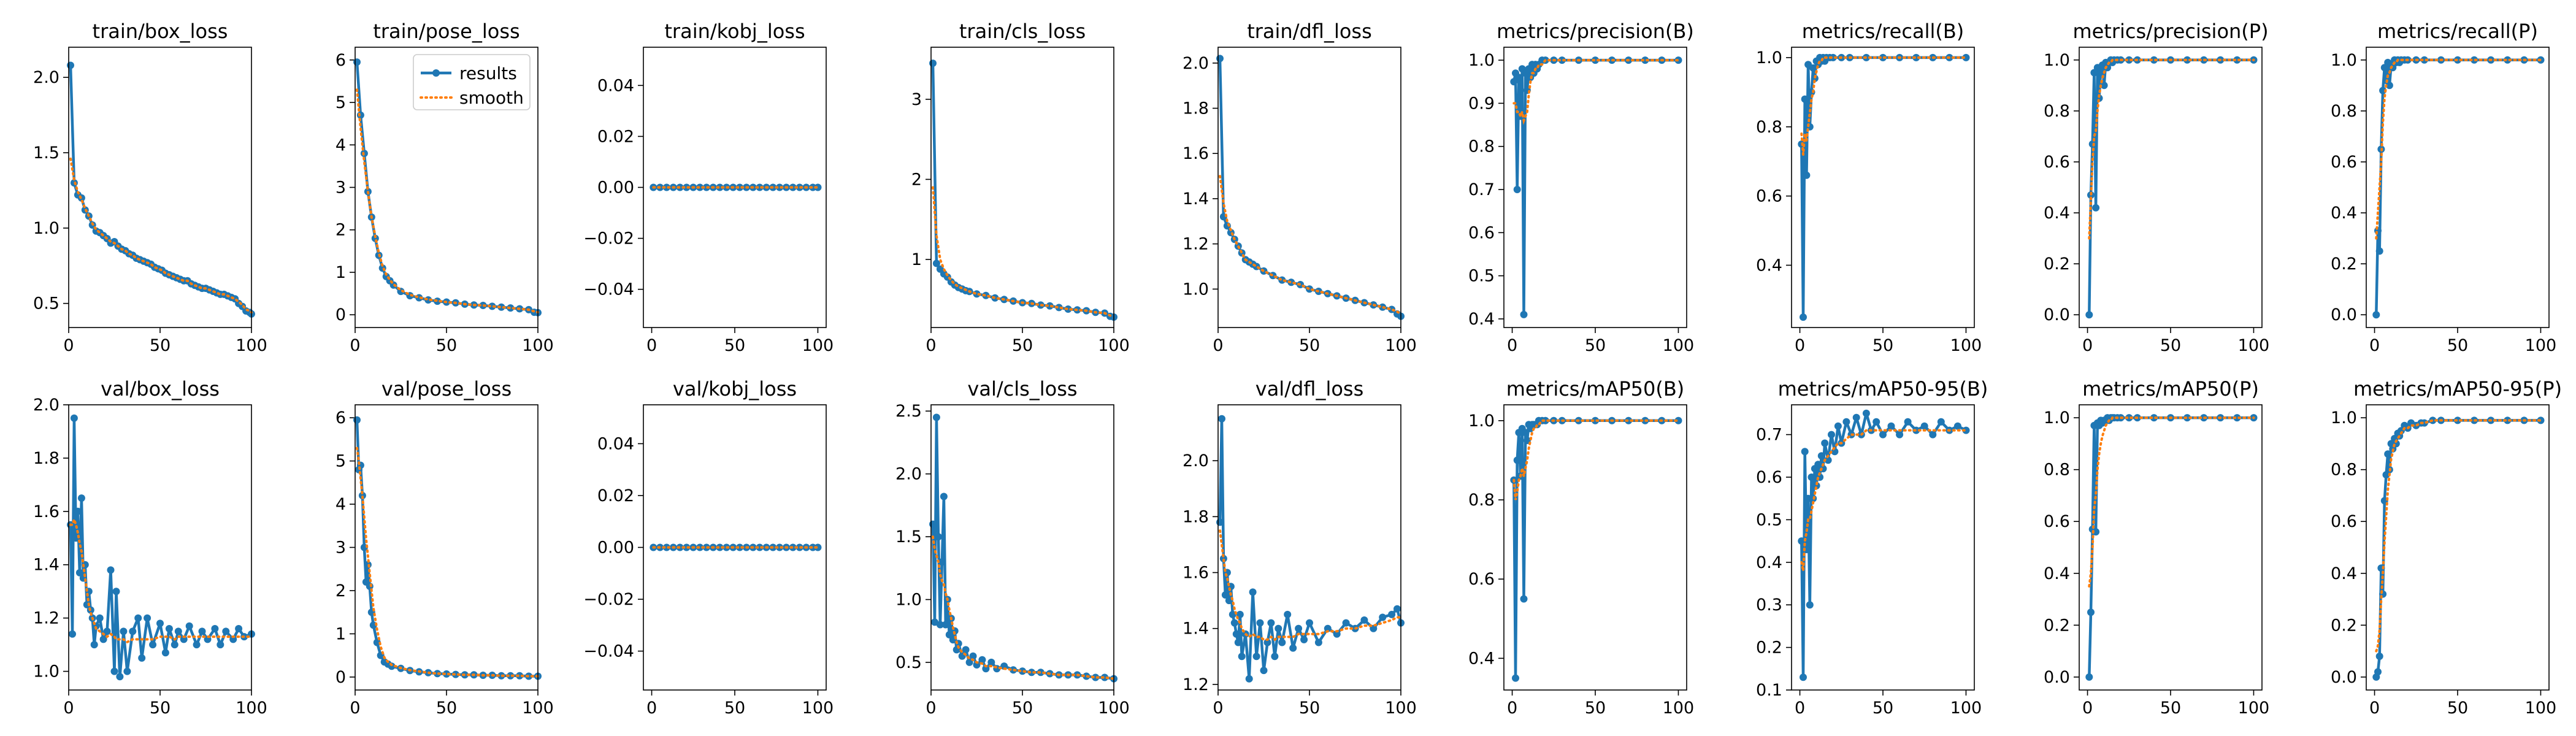 This screenshot has height=736, width=2576. What do you see at coordinates (615, 548) in the screenshot?
I see `y-tick-label: 0.00` at bounding box center [615, 548].